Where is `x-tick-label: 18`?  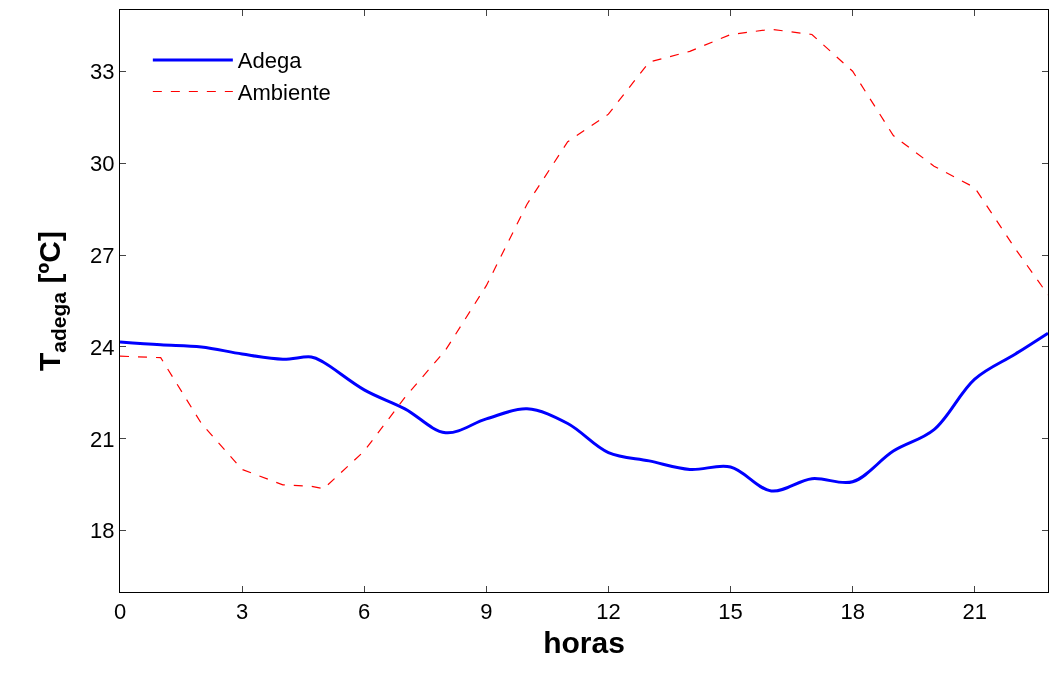
x-tick-label: 18 is located at coordinates (852, 612).